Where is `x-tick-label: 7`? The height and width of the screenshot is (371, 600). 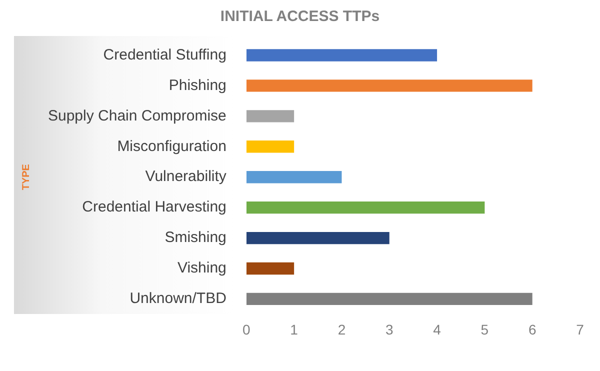
x-tick-label: 7 is located at coordinates (580, 329).